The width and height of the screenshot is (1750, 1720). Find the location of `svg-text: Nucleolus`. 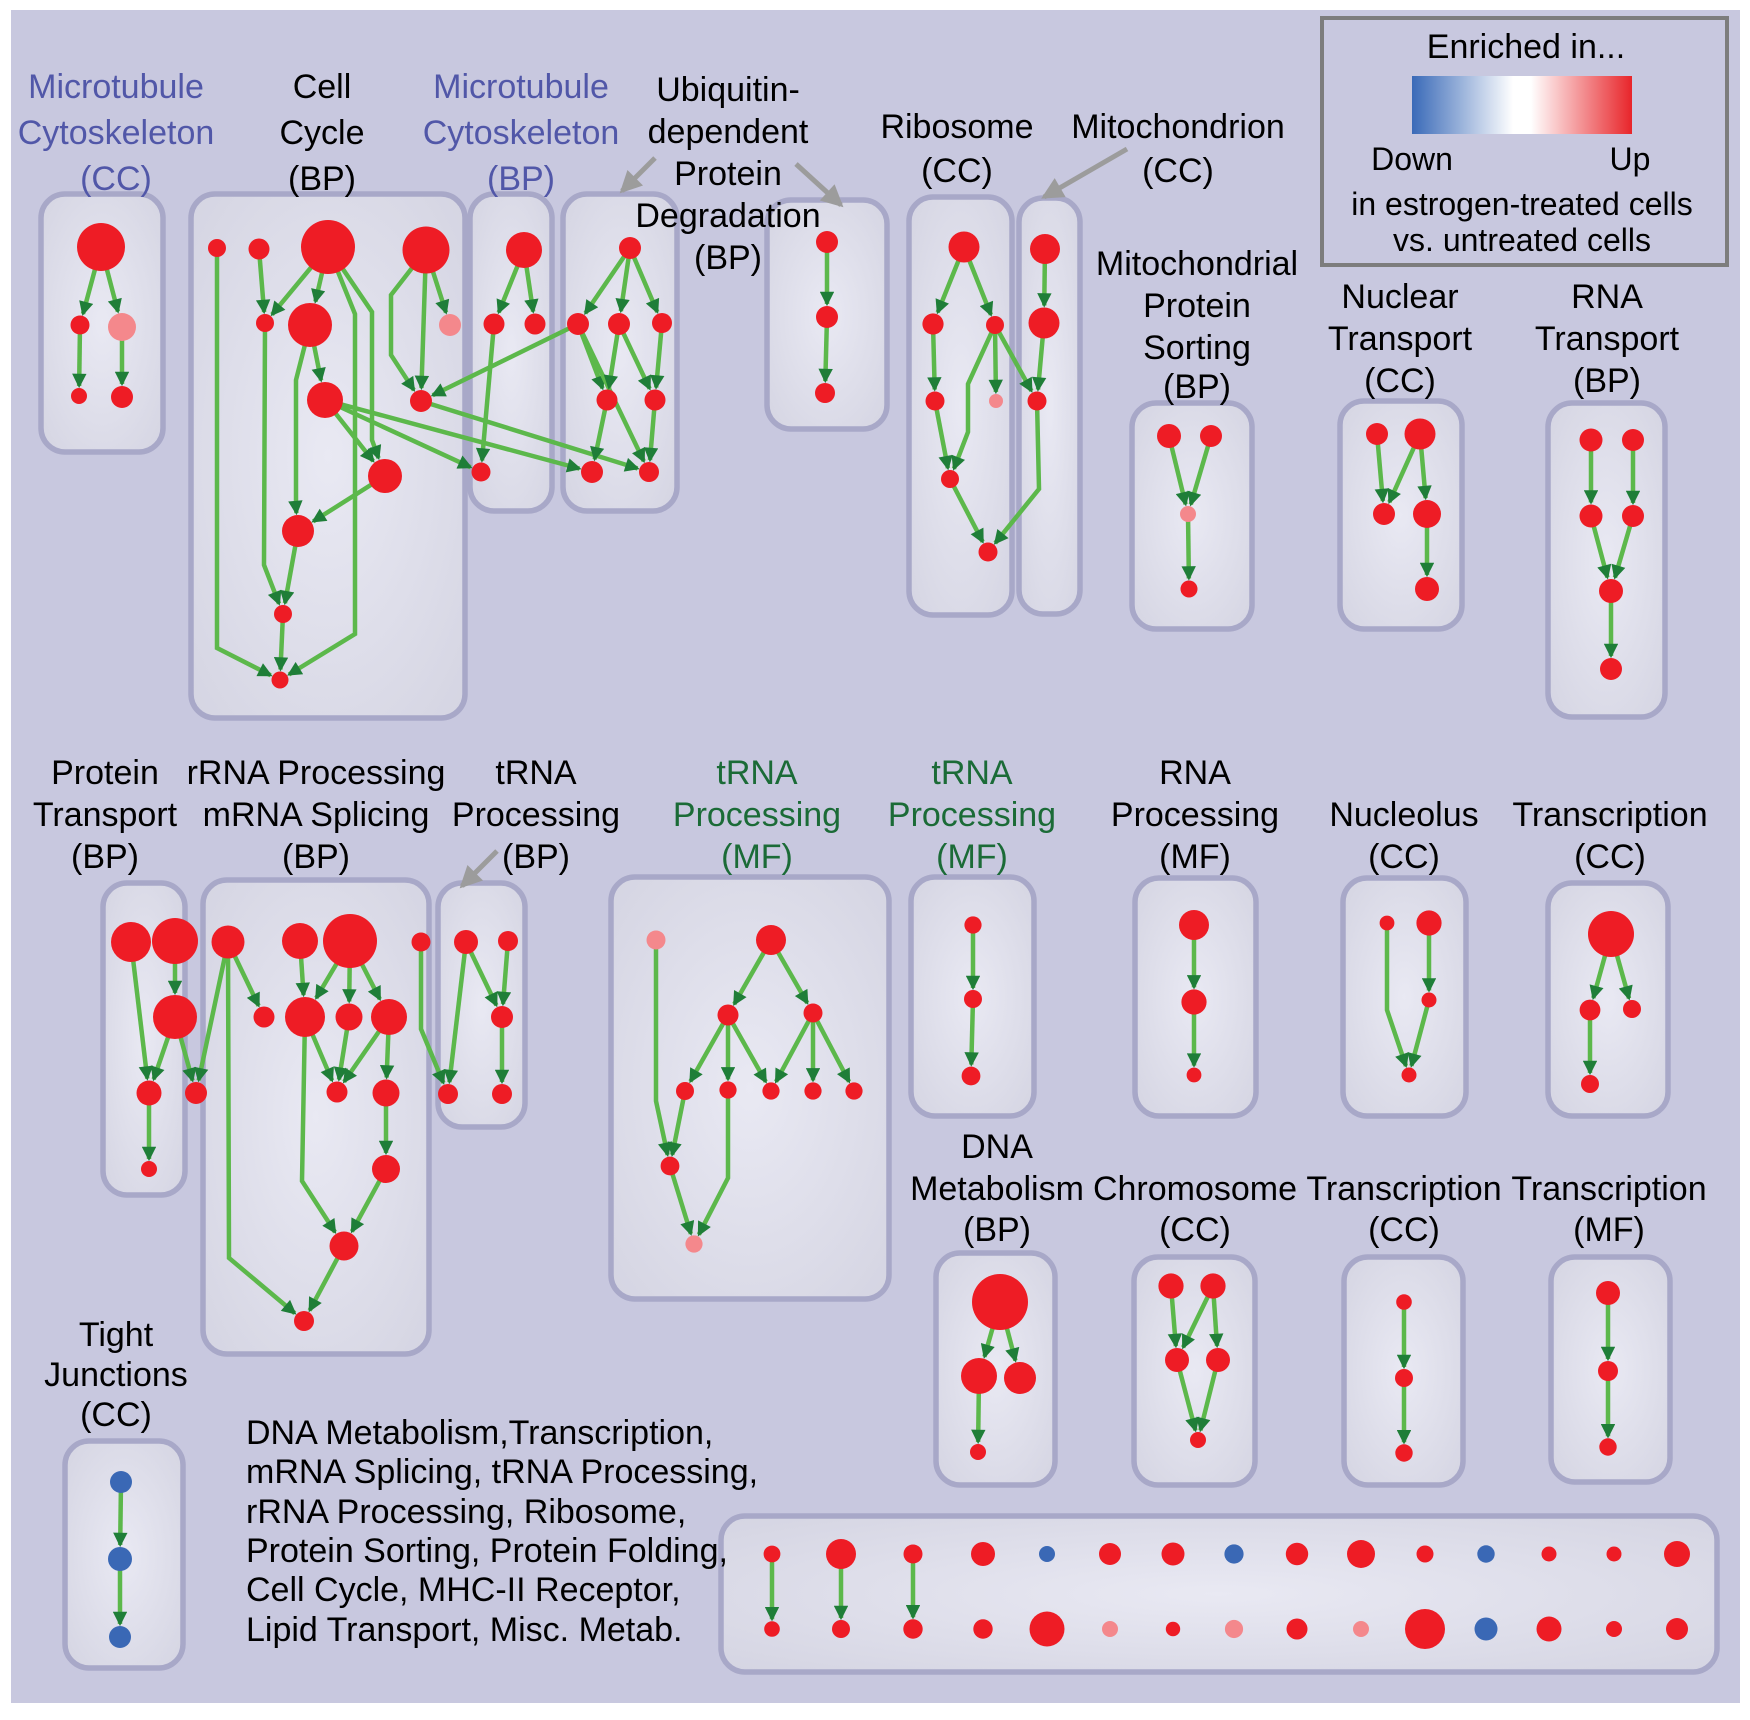

svg-text: Nucleolus is located at coordinates (1403, 815).